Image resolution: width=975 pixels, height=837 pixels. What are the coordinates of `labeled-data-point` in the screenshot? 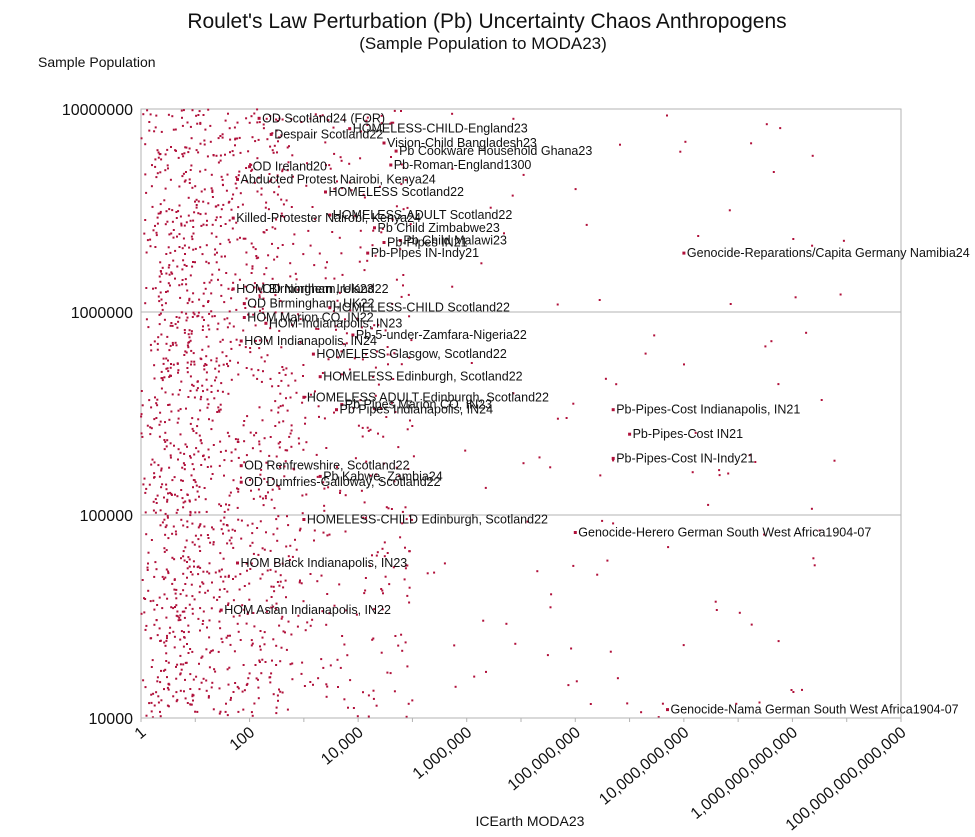 It's located at (330, 308).